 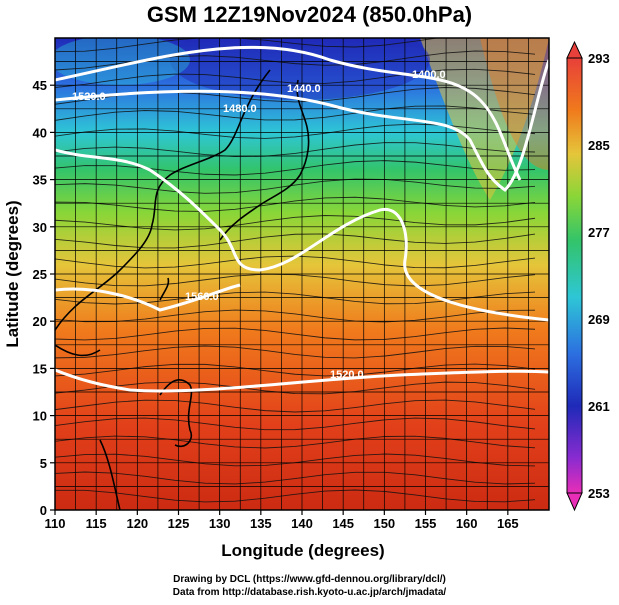 What do you see at coordinates (347, 375) in the screenshot?
I see `contour-label-1520-south: 1520.0` at bounding box center [347, 375].